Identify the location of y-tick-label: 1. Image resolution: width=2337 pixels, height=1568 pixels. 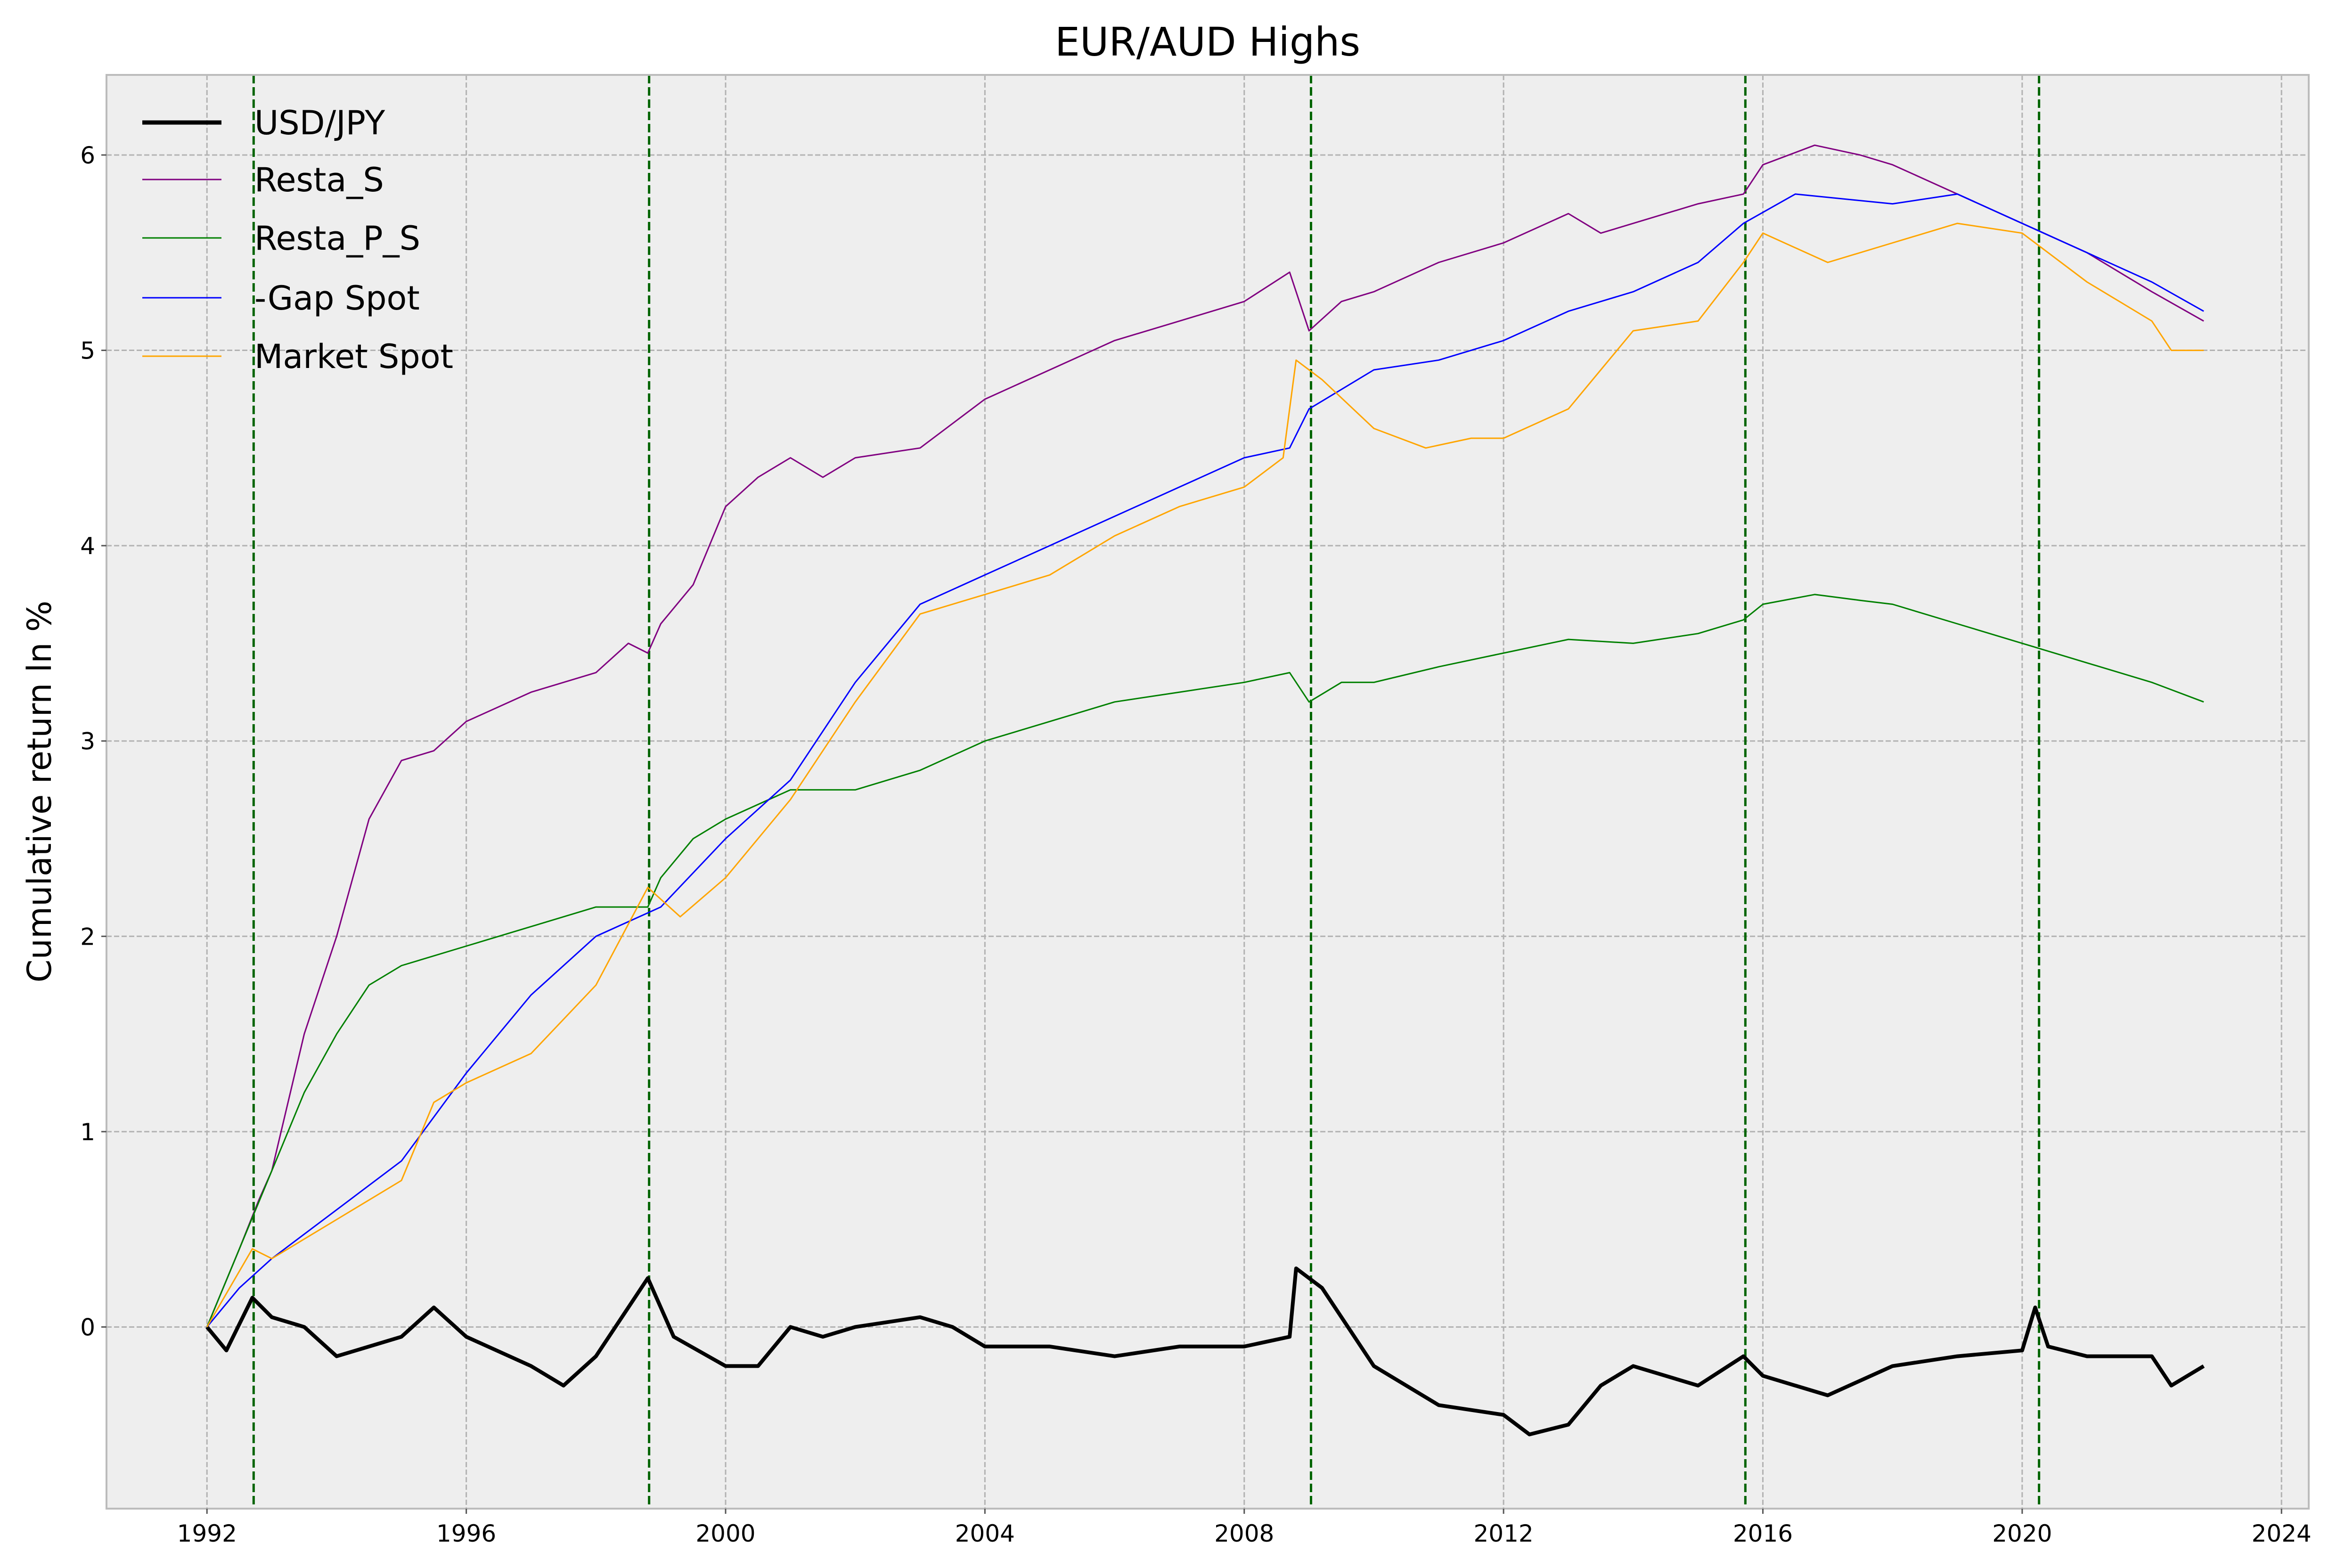
(88, 1132).